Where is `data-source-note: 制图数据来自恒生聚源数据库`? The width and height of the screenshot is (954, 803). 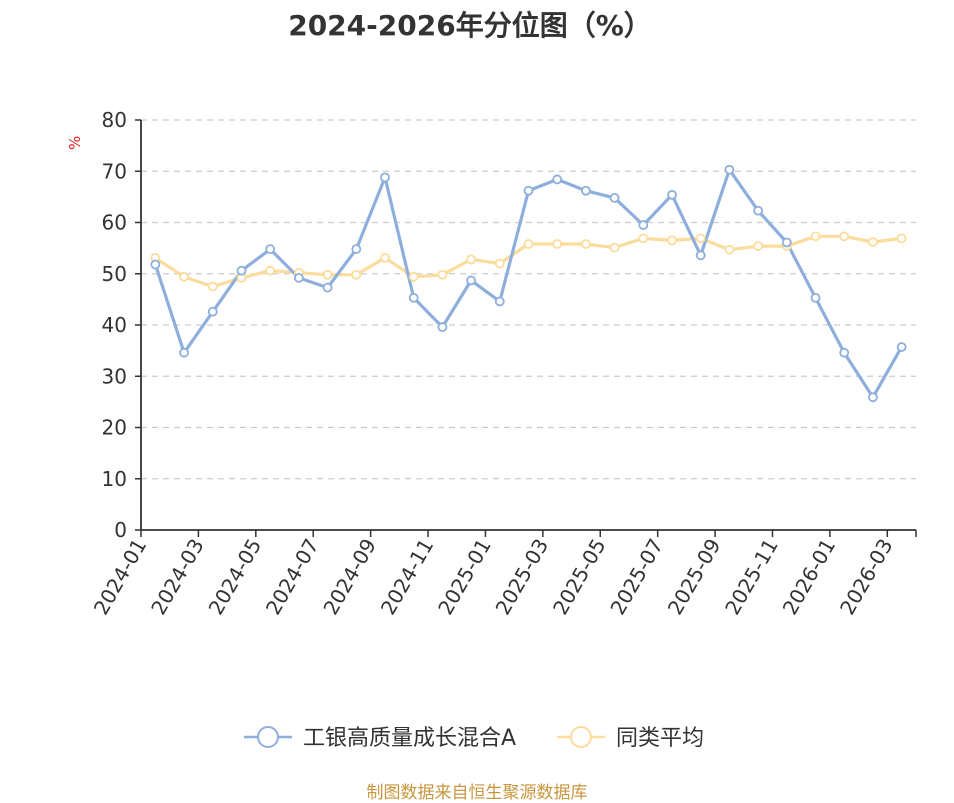
data-source-note: 制图数据来自恒生聚源数据库 is located at coordinates (477, 793).